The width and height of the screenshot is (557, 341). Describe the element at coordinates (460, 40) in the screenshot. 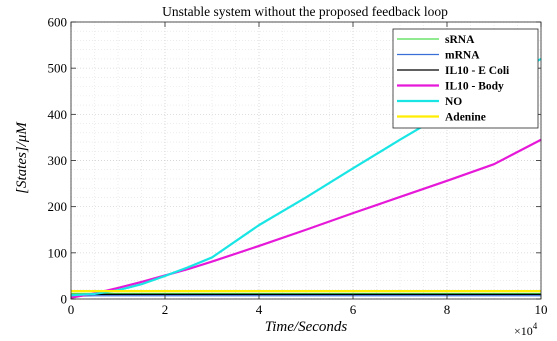

I see `legend-label: sRNA` at that location.